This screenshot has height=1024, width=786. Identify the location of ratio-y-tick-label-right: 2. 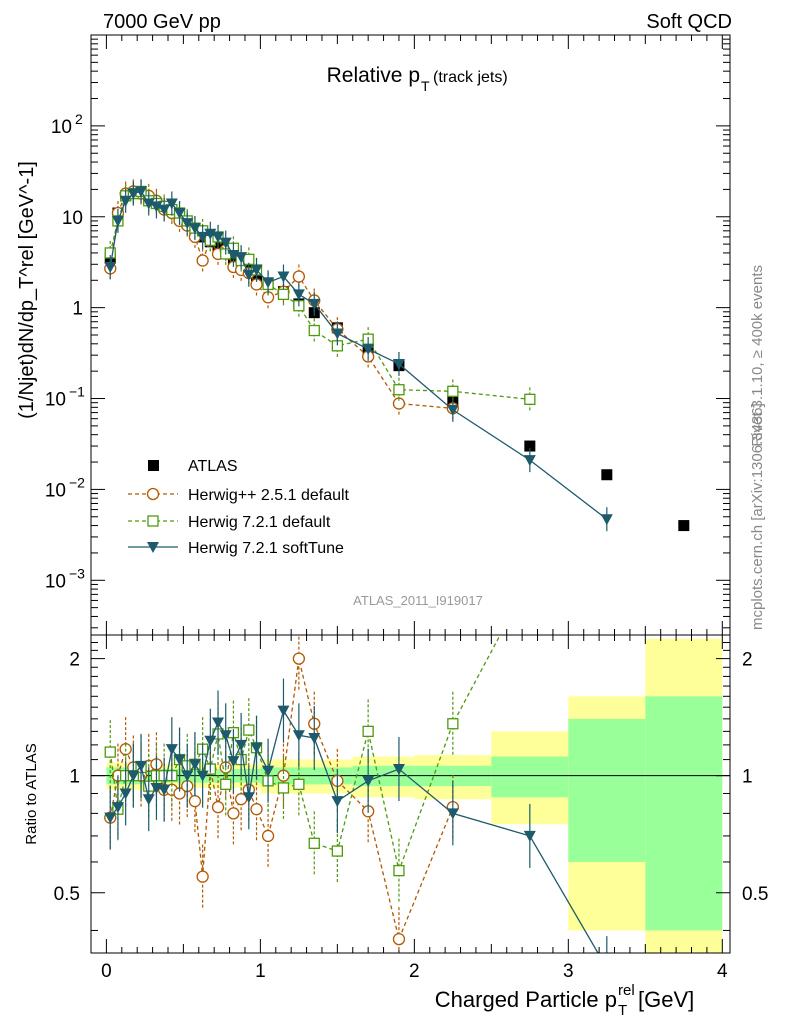
(747, 660).